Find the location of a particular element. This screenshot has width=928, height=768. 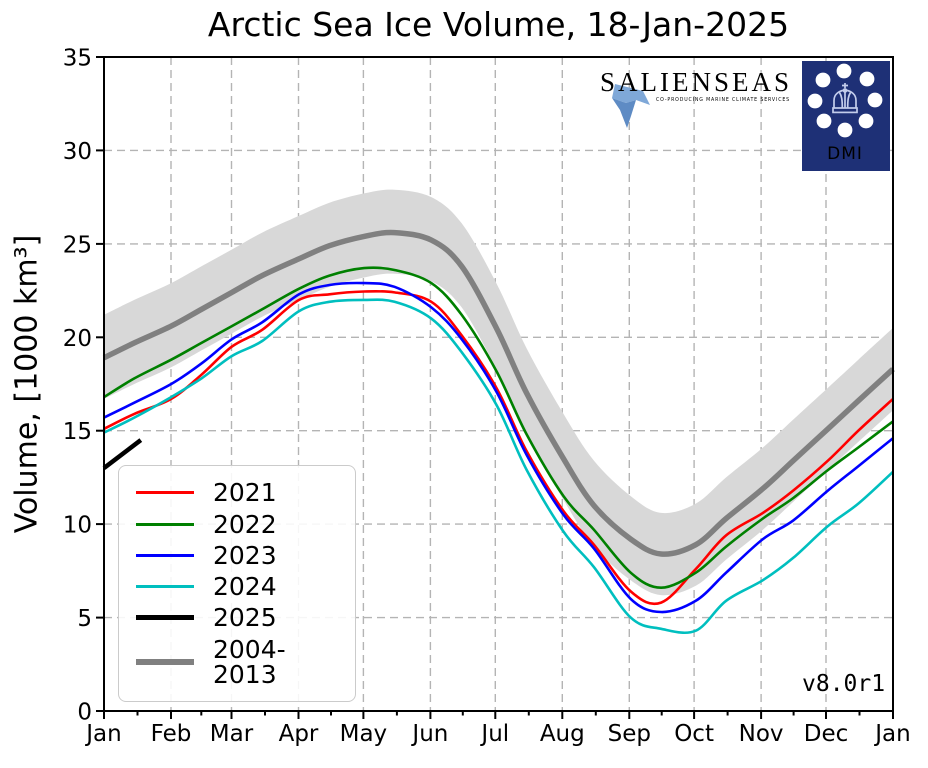

dmi-dots-icon is located at coordinates (845, 100).